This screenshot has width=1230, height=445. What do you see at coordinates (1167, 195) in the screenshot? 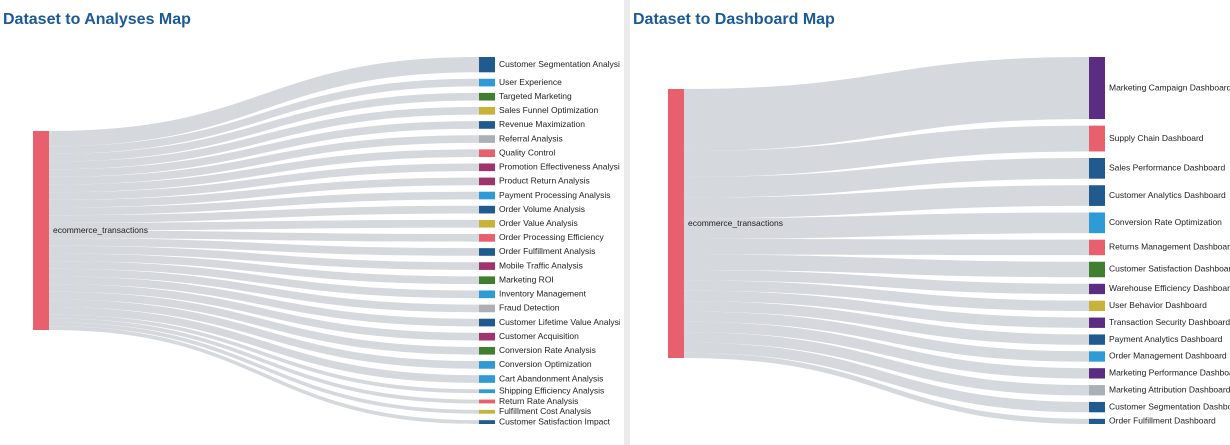
I see `target-label: Customer Analytics Dashboard` at bounding box center [1167, 195].